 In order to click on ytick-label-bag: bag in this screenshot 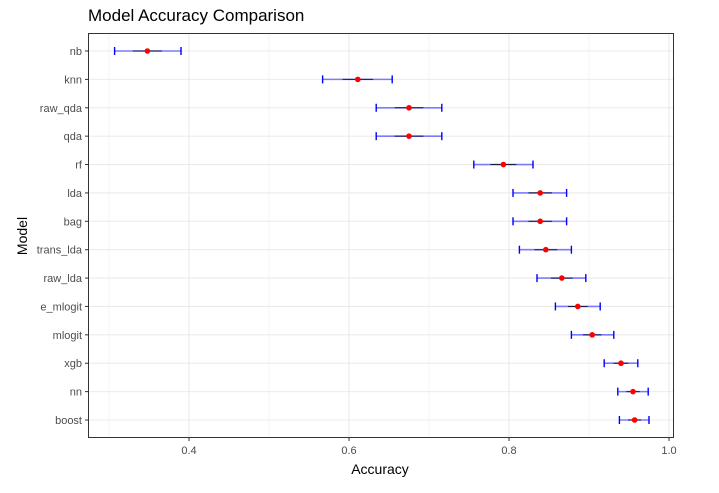, I will do `click(73, 222)`.